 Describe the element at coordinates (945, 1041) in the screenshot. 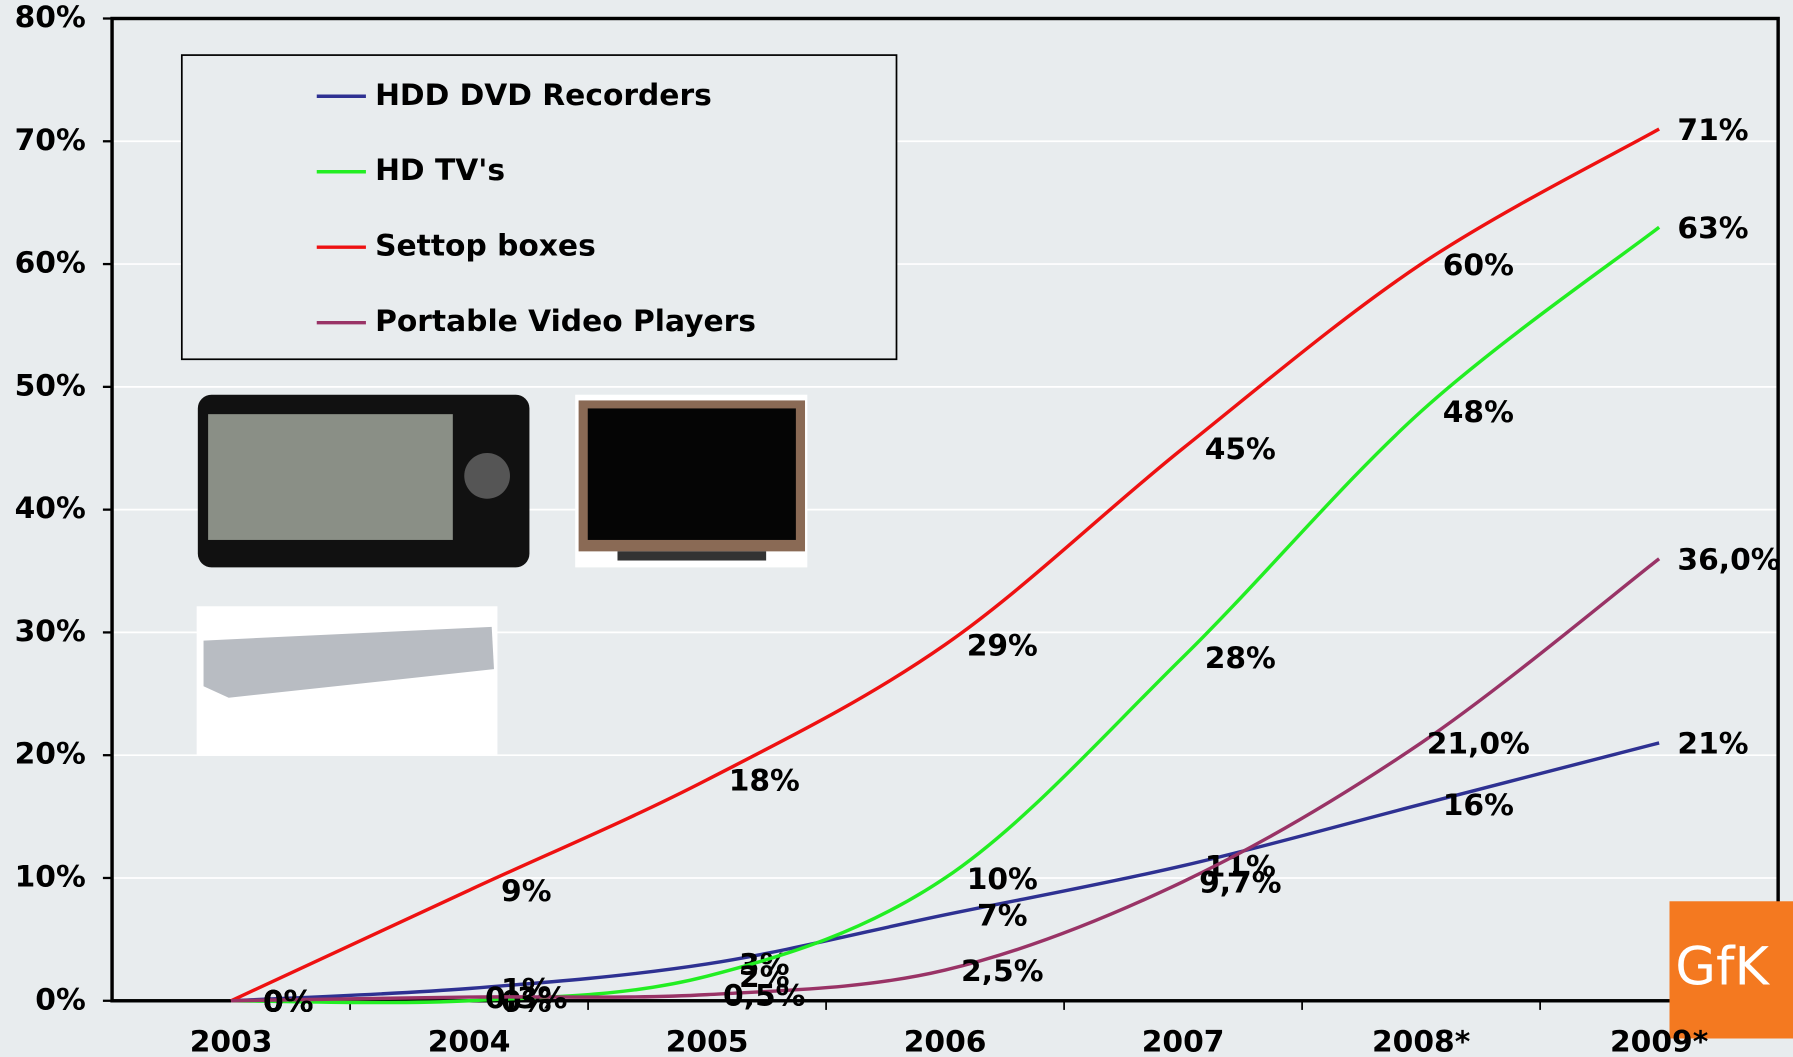

I see `x-tick-label: 2006` at that location.